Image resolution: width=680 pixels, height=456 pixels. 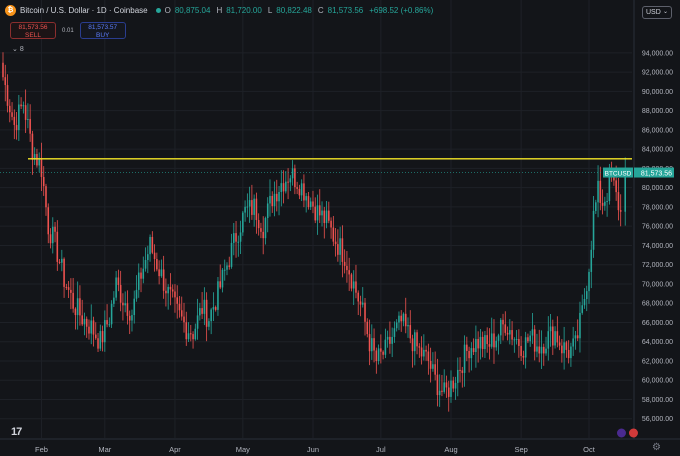 I want to click on indicators-toggle: ⌄ 8, so click(x=18, y=49).